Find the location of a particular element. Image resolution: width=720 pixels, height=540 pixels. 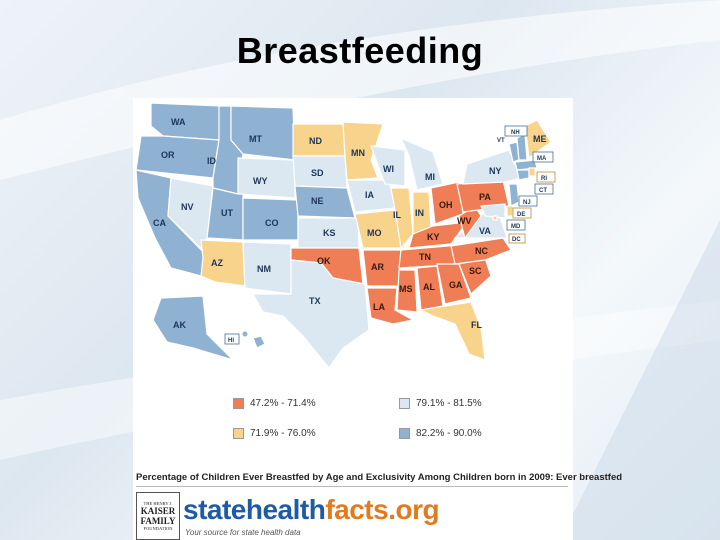

label-MA: MA is located at coordinates (542, 159).